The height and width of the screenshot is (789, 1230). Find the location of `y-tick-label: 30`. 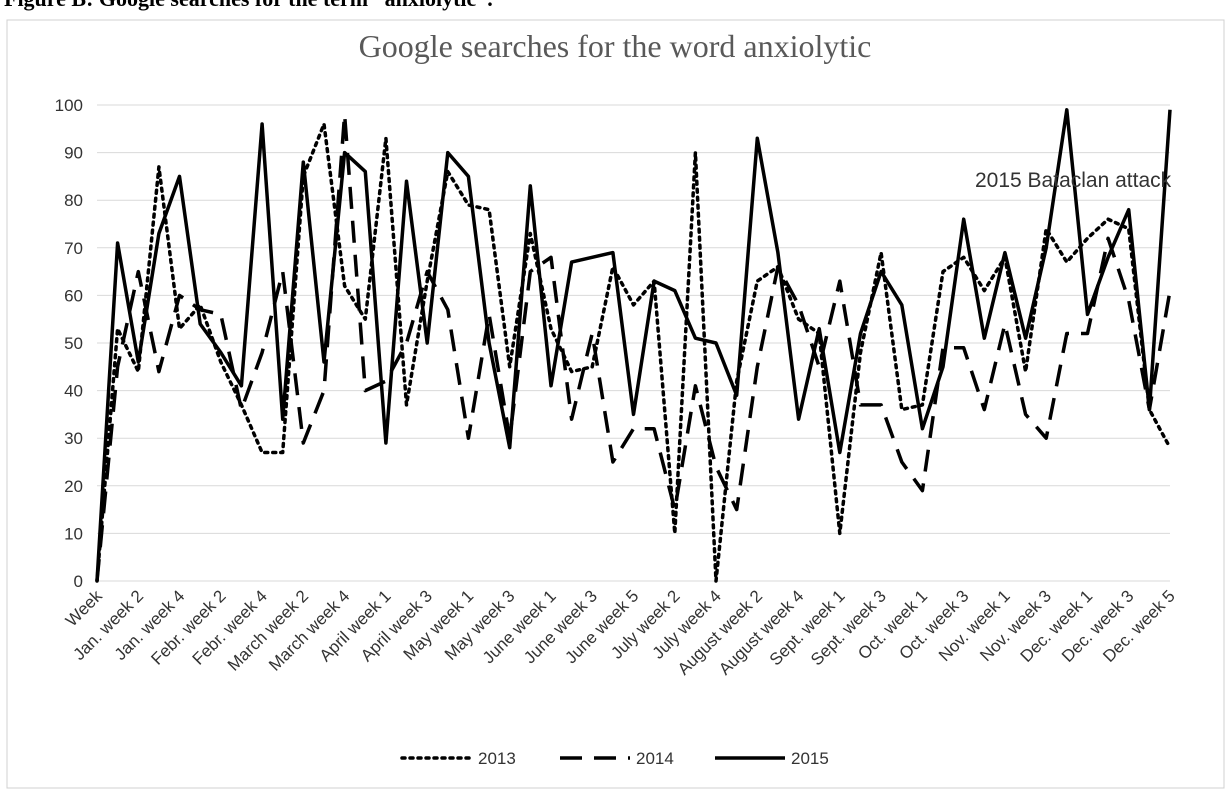

y-tick-label: 30 is located at coordinates (73, 438).